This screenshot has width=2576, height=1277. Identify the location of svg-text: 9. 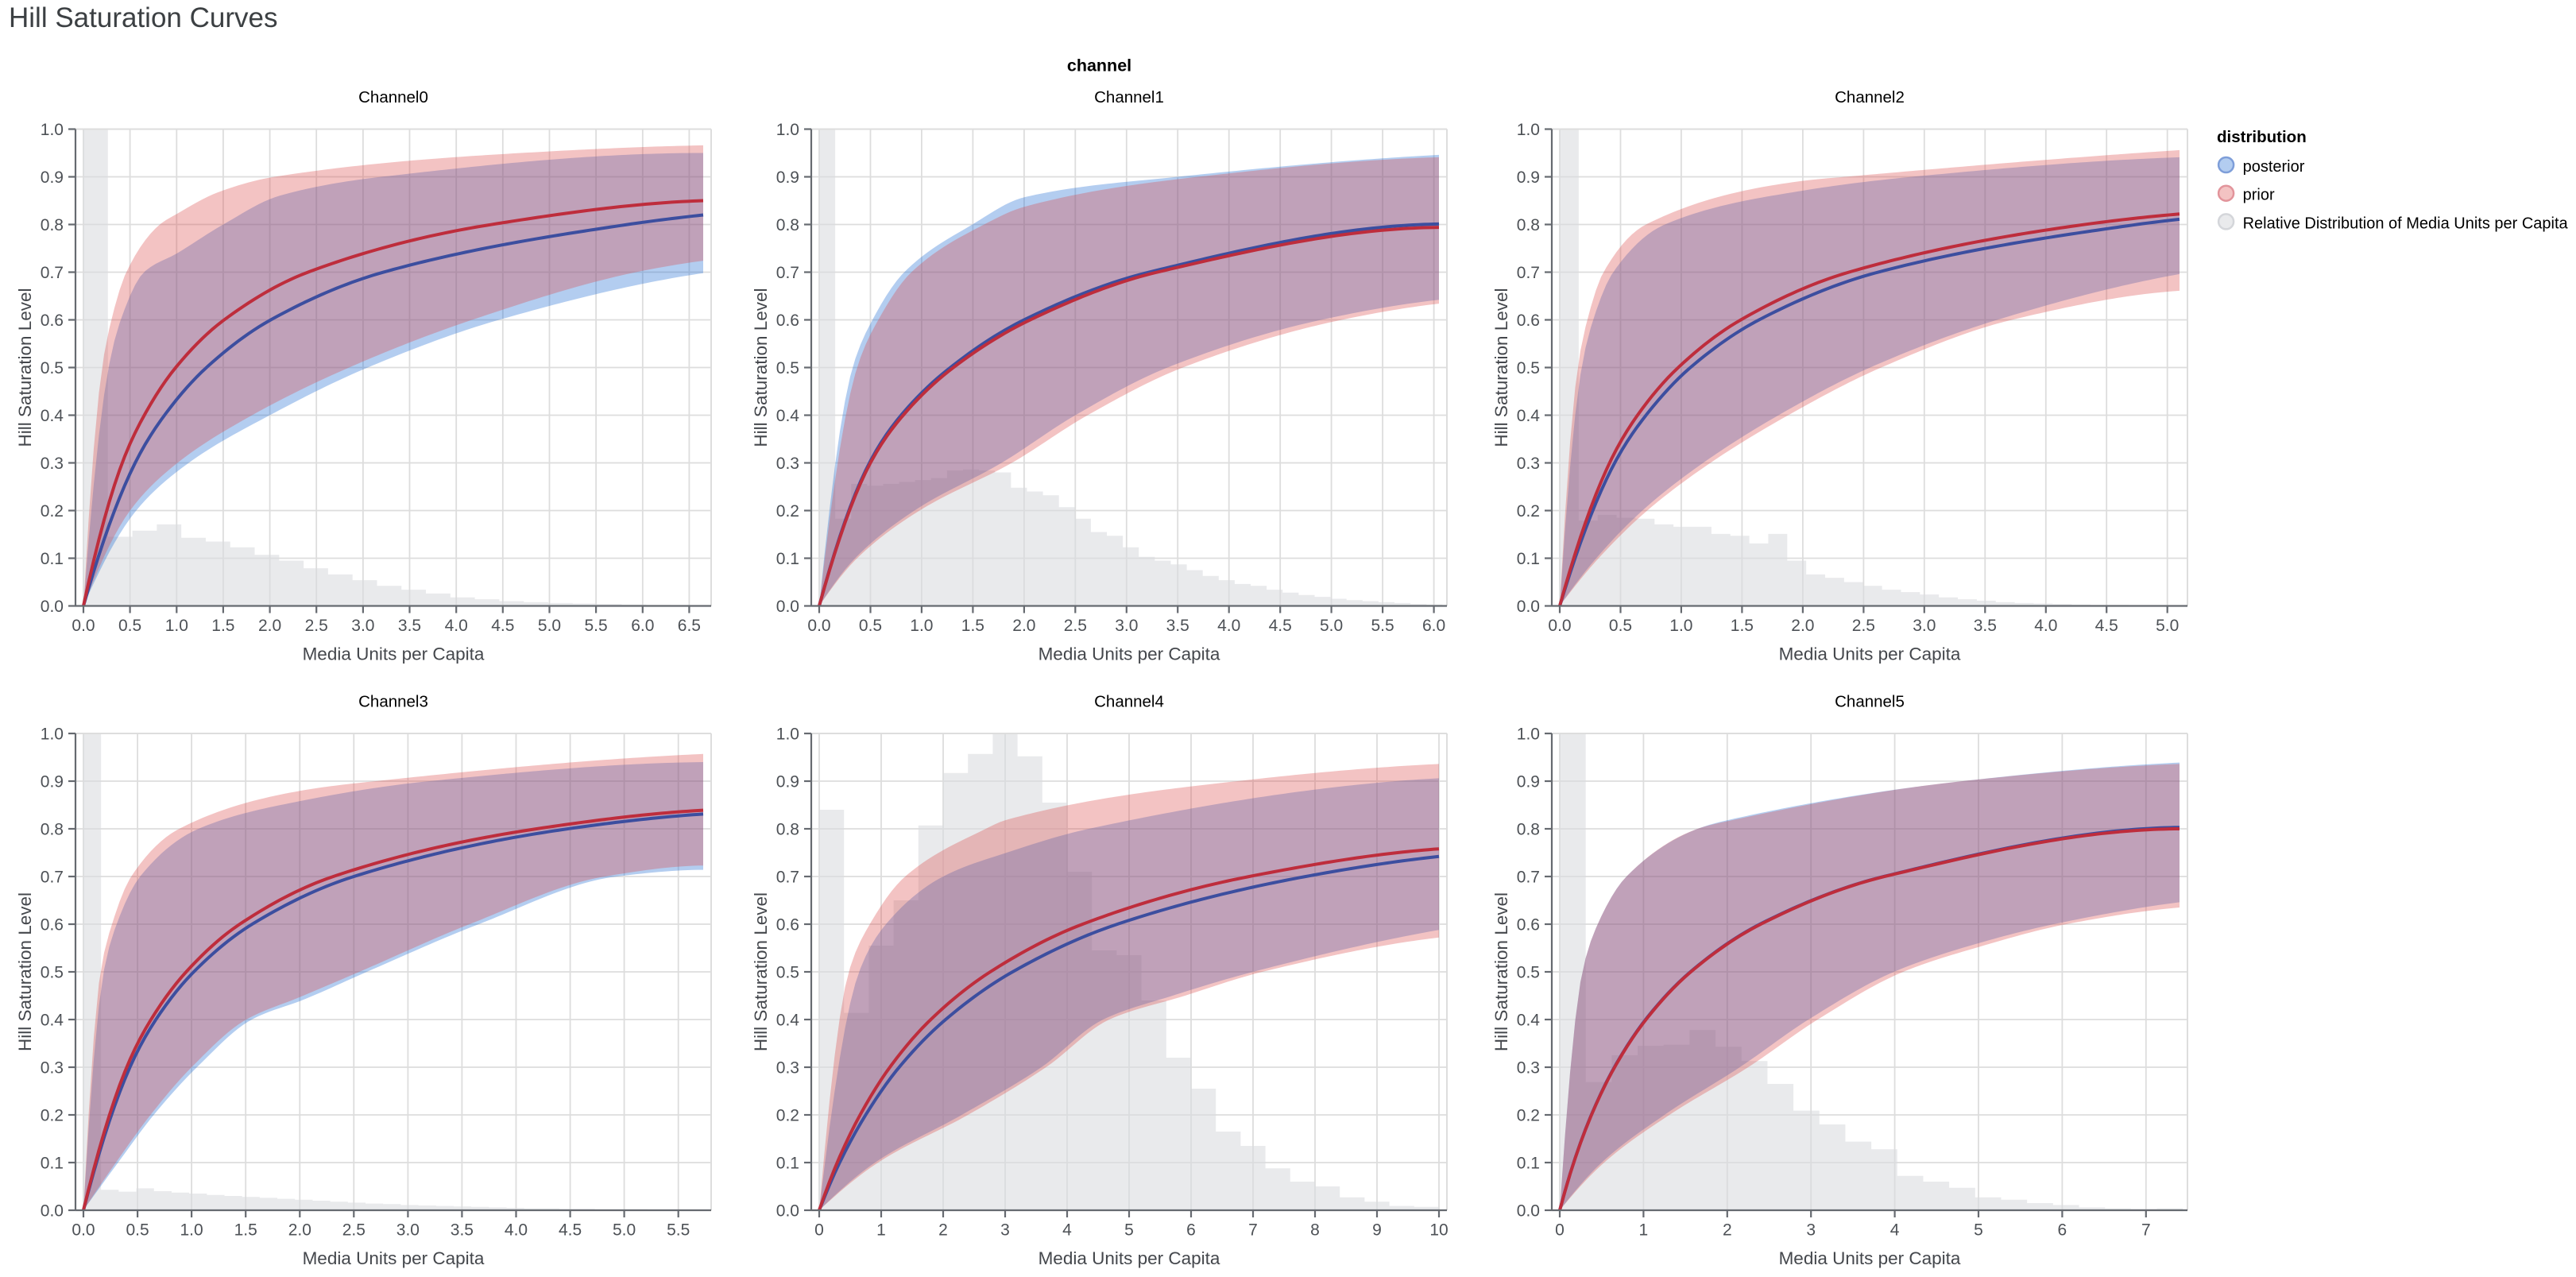
(1377, 1230).